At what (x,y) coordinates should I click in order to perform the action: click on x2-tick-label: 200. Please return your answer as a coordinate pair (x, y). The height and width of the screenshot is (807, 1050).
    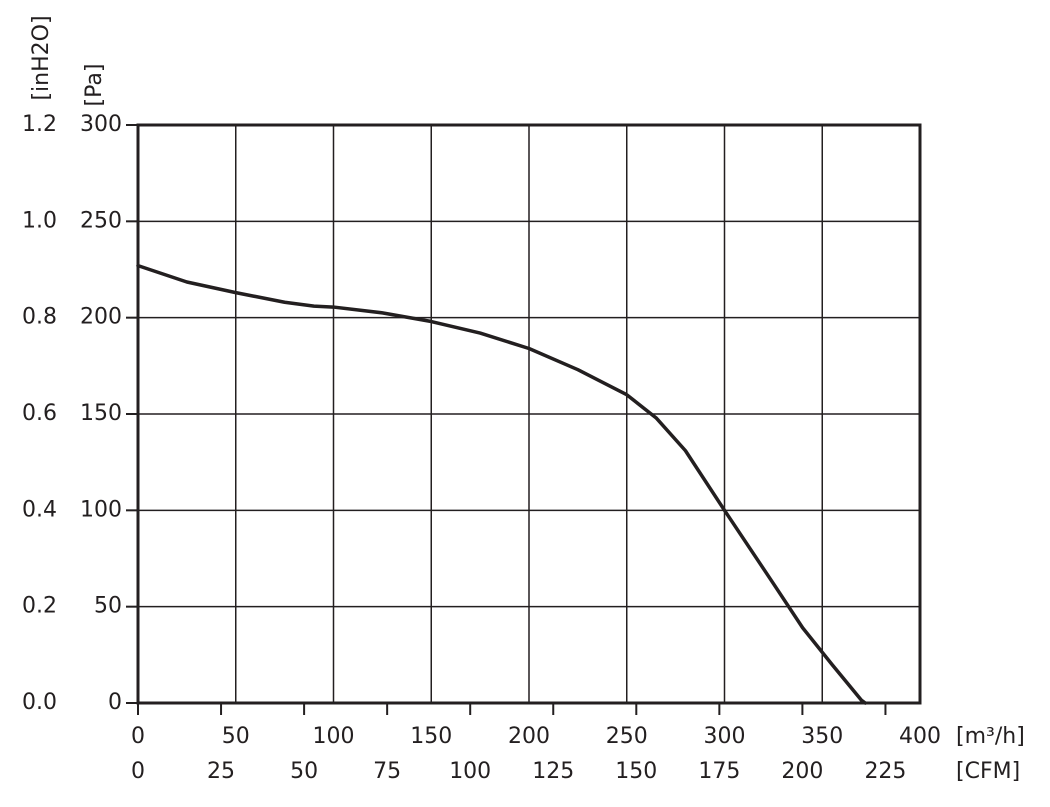
    Looking at the image, I should click on (802, 771).